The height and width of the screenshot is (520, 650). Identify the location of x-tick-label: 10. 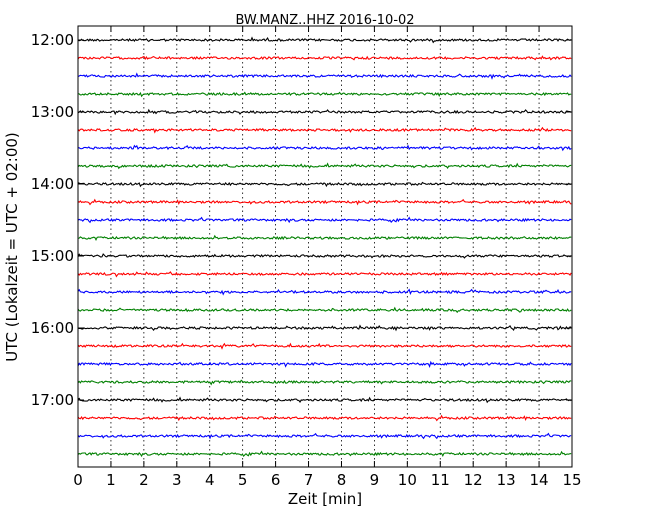
(407, 480).